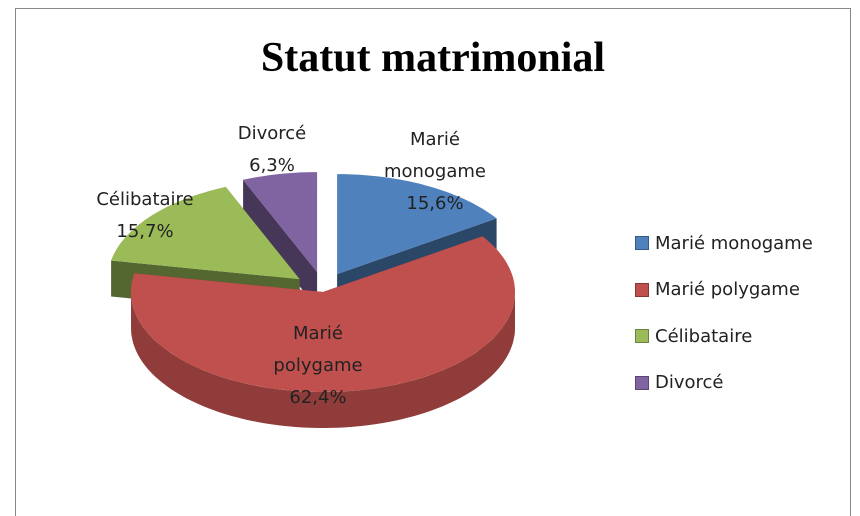  What do you see at coordinates (727, 290) in the screenshot?
I see `legend-label: Marié polygame` at bounding box center [727, 290].